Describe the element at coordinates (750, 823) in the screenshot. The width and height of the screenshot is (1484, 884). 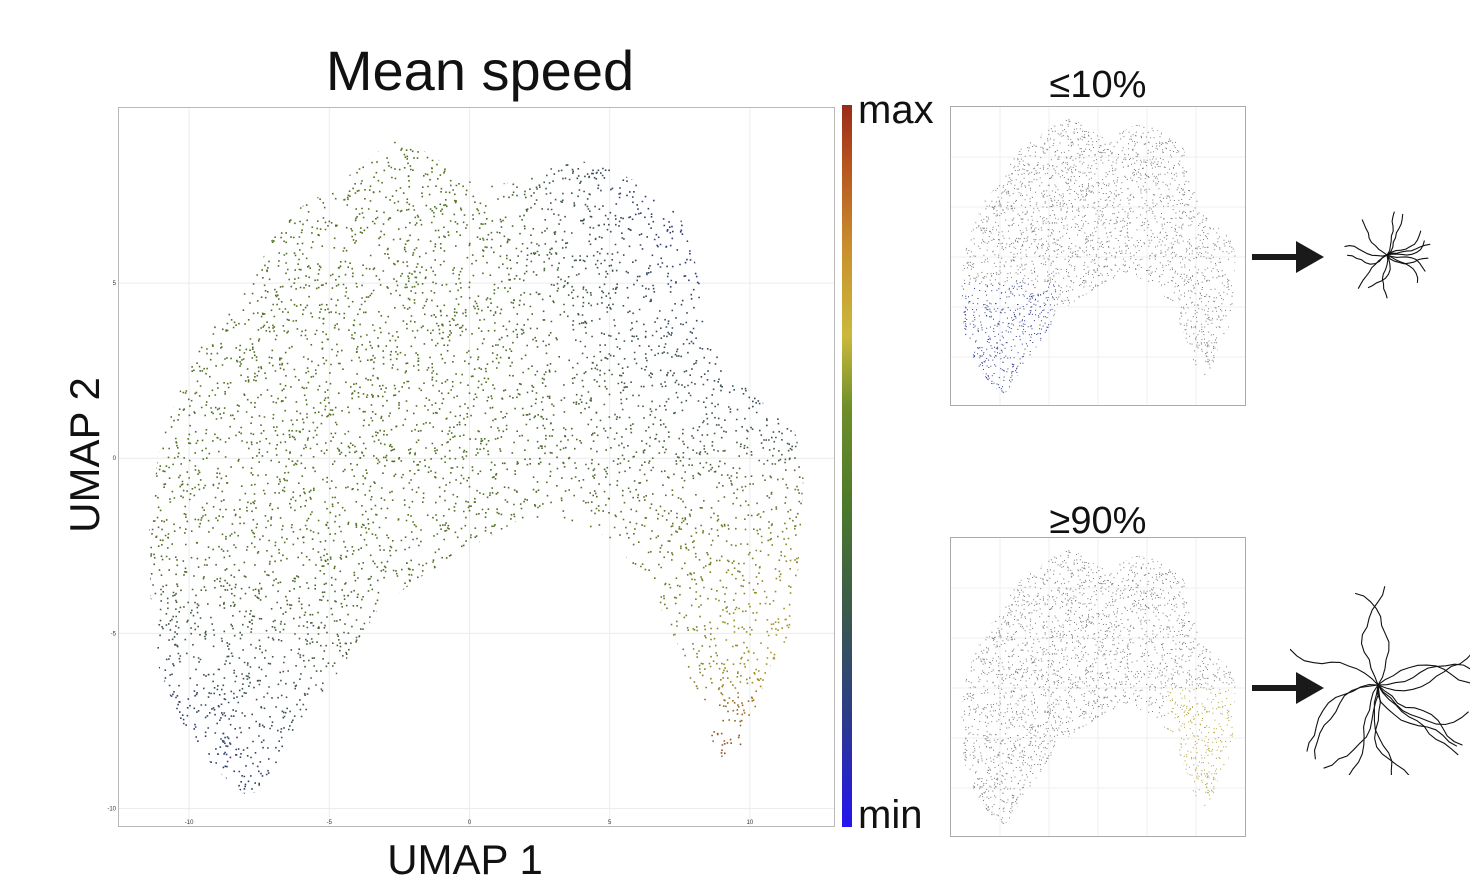
I see `x-tick-label: 10` at that location.